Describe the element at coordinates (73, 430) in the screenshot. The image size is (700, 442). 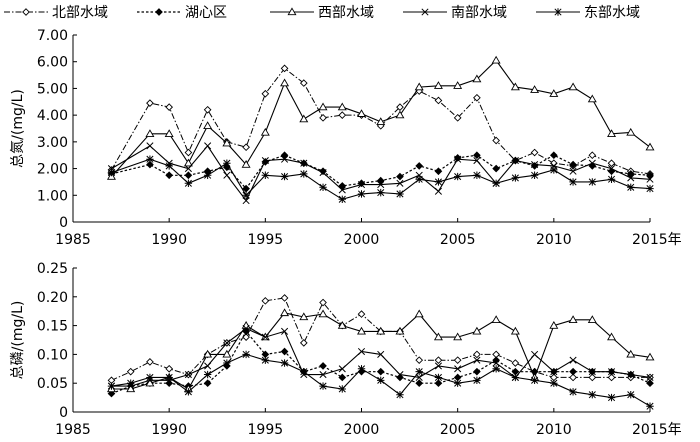
I see `x-tick-label: 1985` at that location.